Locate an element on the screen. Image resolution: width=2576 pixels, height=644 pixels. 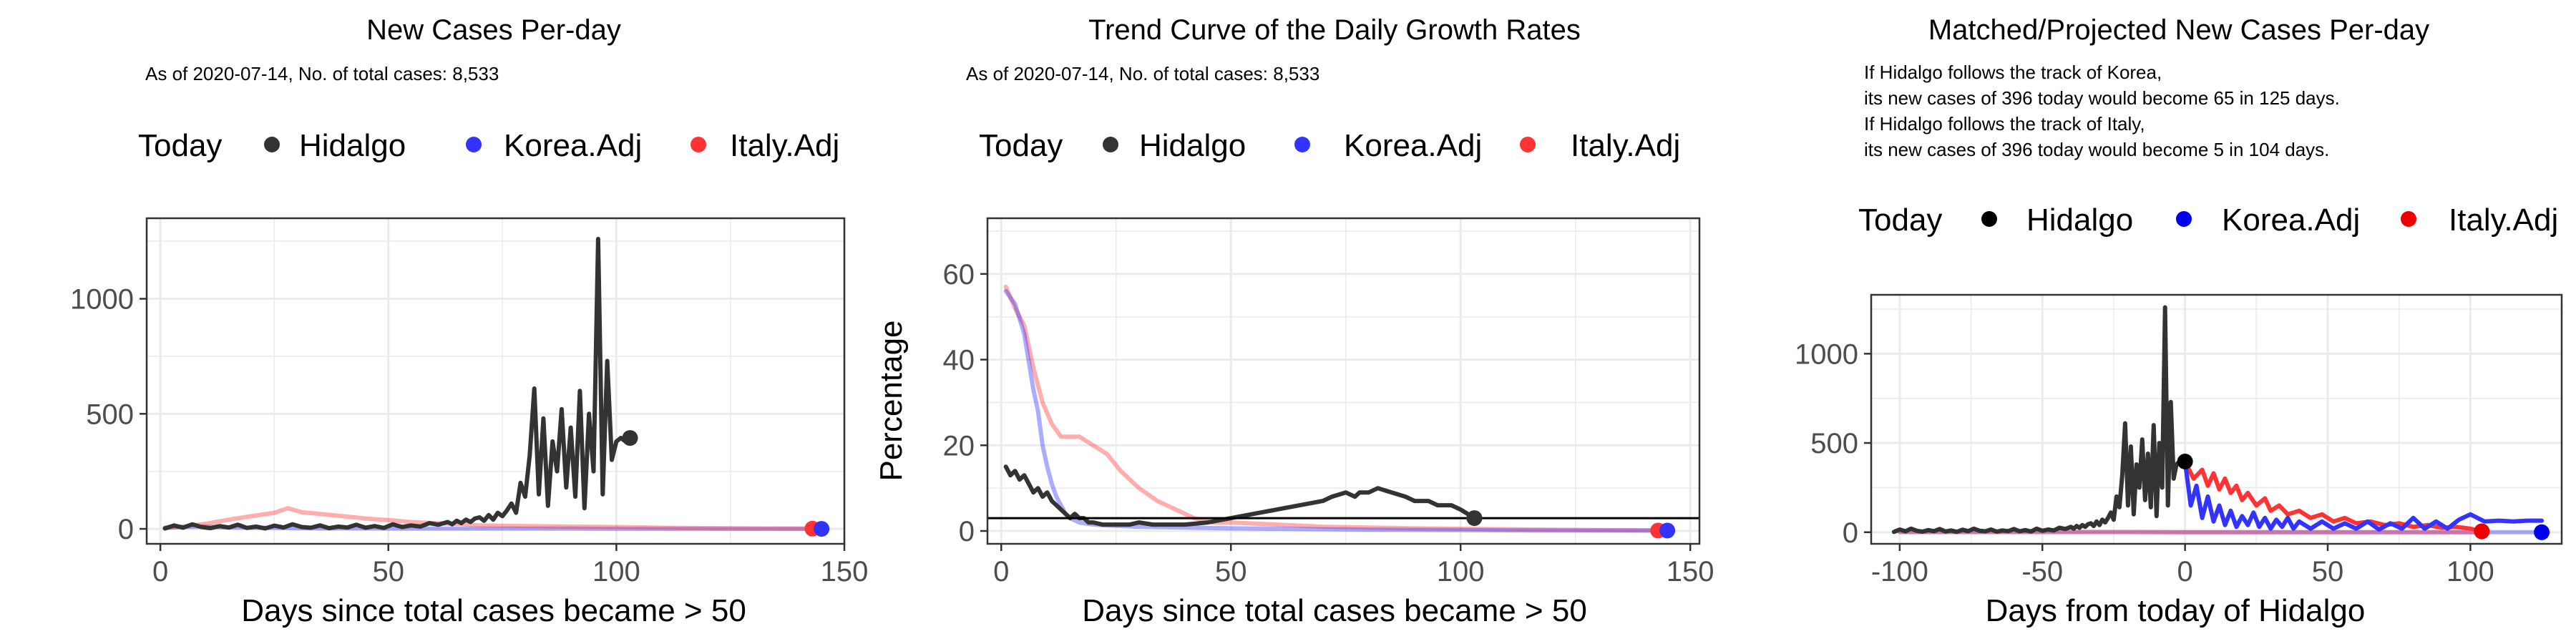
chart-3-x-tick-label: -100 is located at coordinates (1899, 571).